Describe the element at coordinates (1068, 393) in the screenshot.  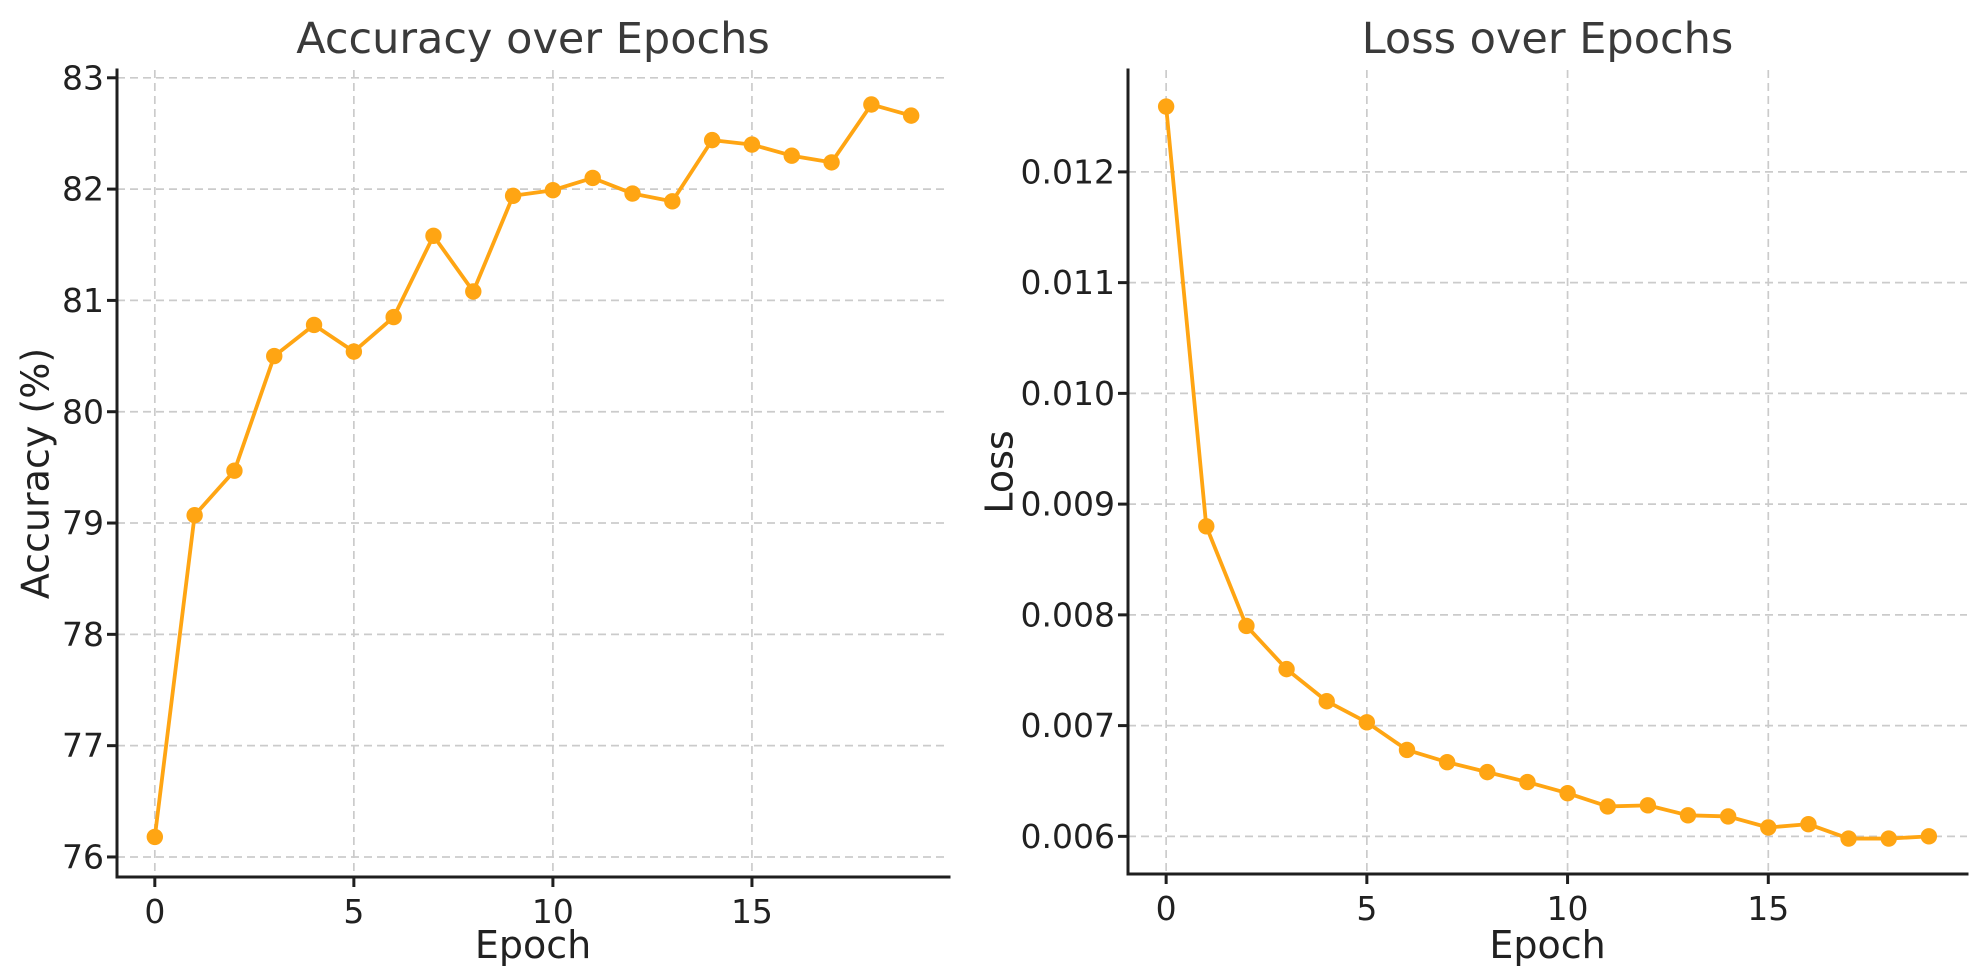
I see `y-tick-label: 0.010` at that location.